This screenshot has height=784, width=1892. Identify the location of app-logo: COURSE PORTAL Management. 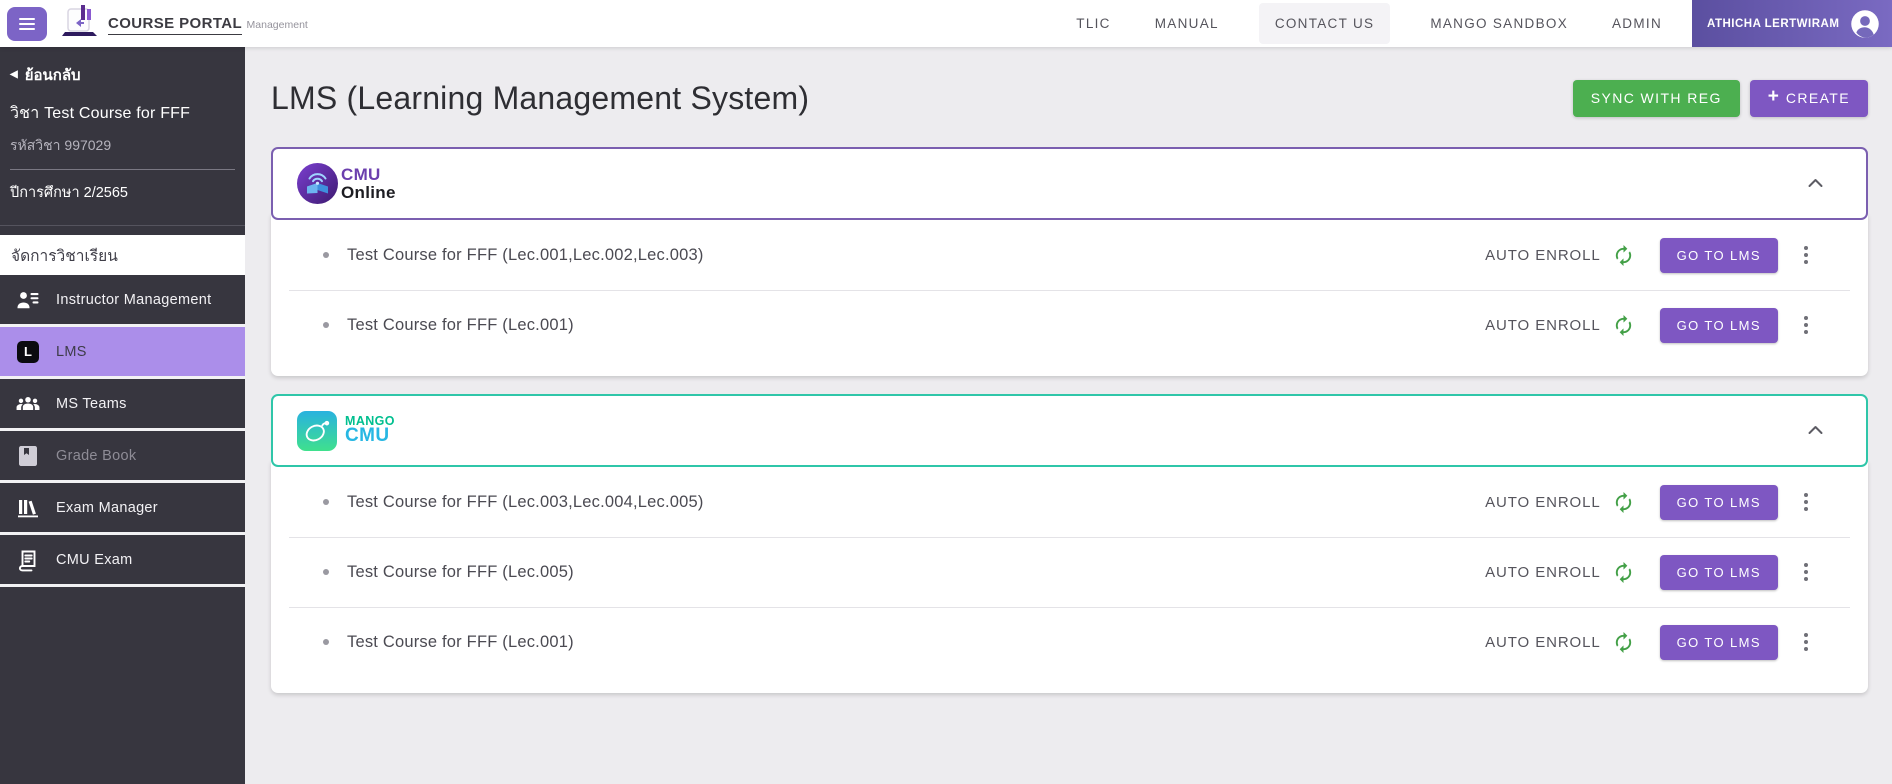
(184, 23).